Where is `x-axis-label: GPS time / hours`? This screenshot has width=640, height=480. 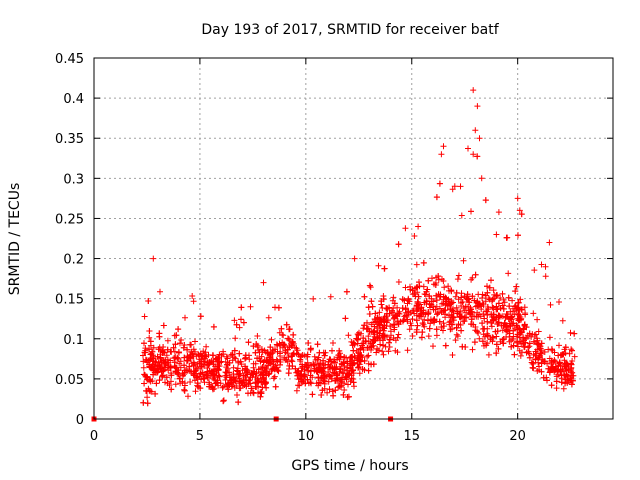
x-axis-label: GPS time / hours is located at coordinates (349, 466).